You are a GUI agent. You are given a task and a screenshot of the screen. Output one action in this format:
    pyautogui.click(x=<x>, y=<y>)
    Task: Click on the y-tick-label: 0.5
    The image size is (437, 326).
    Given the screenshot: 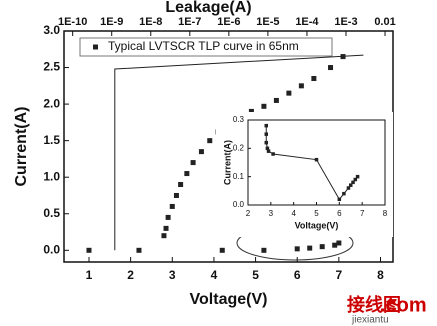 What is the action you would take?
    pyautogui.click(x=51, y=213)
    